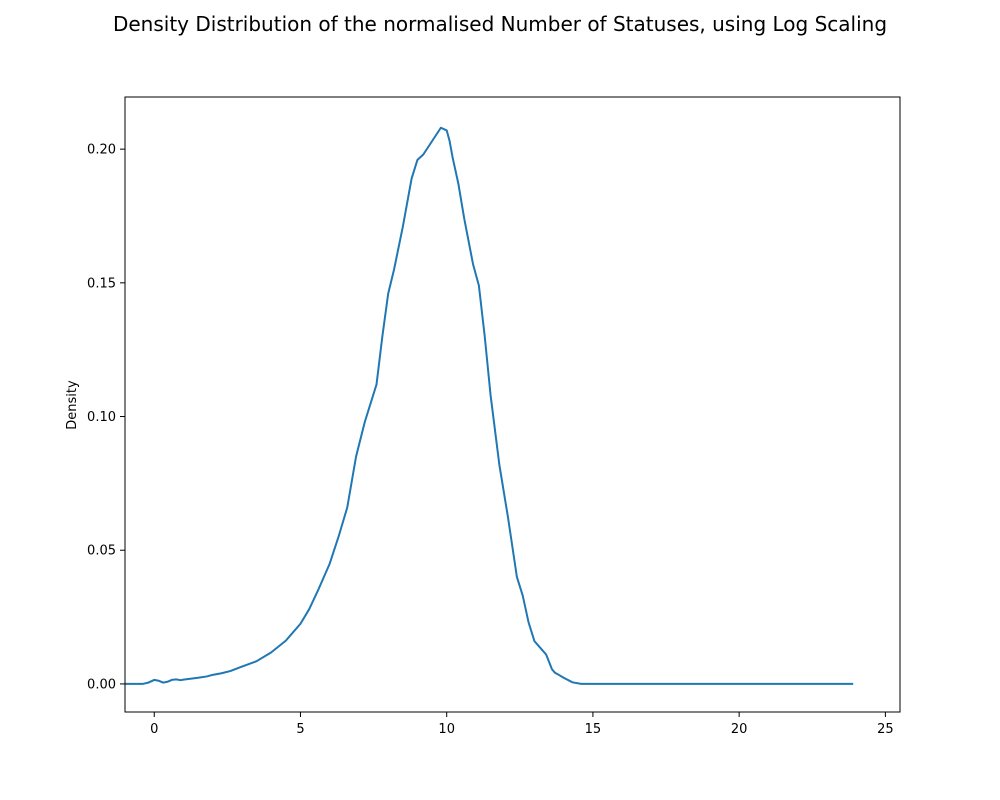  Describe the element at coordinates (101, 684) in the screenshot. I see `y-tick-label: 0.00` at that location.